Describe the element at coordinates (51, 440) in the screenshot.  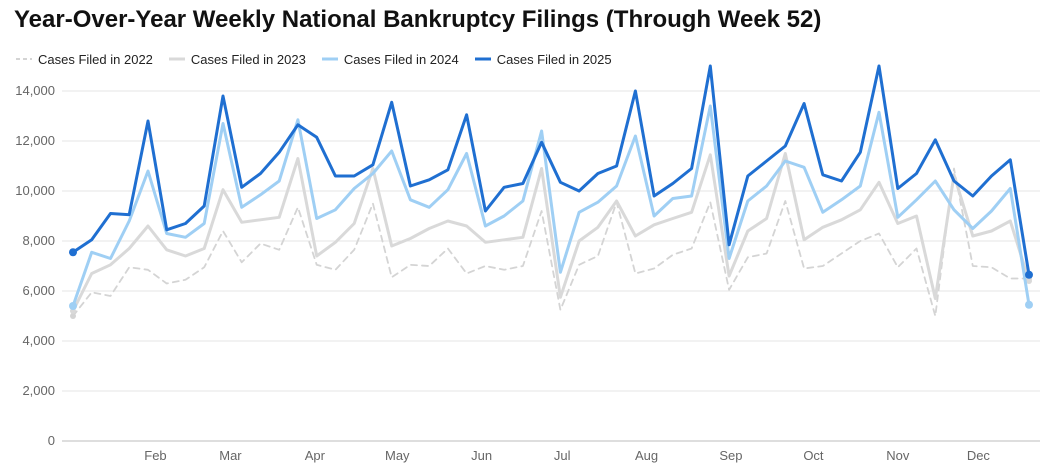
I see `y-tick-label: 0` at that location.